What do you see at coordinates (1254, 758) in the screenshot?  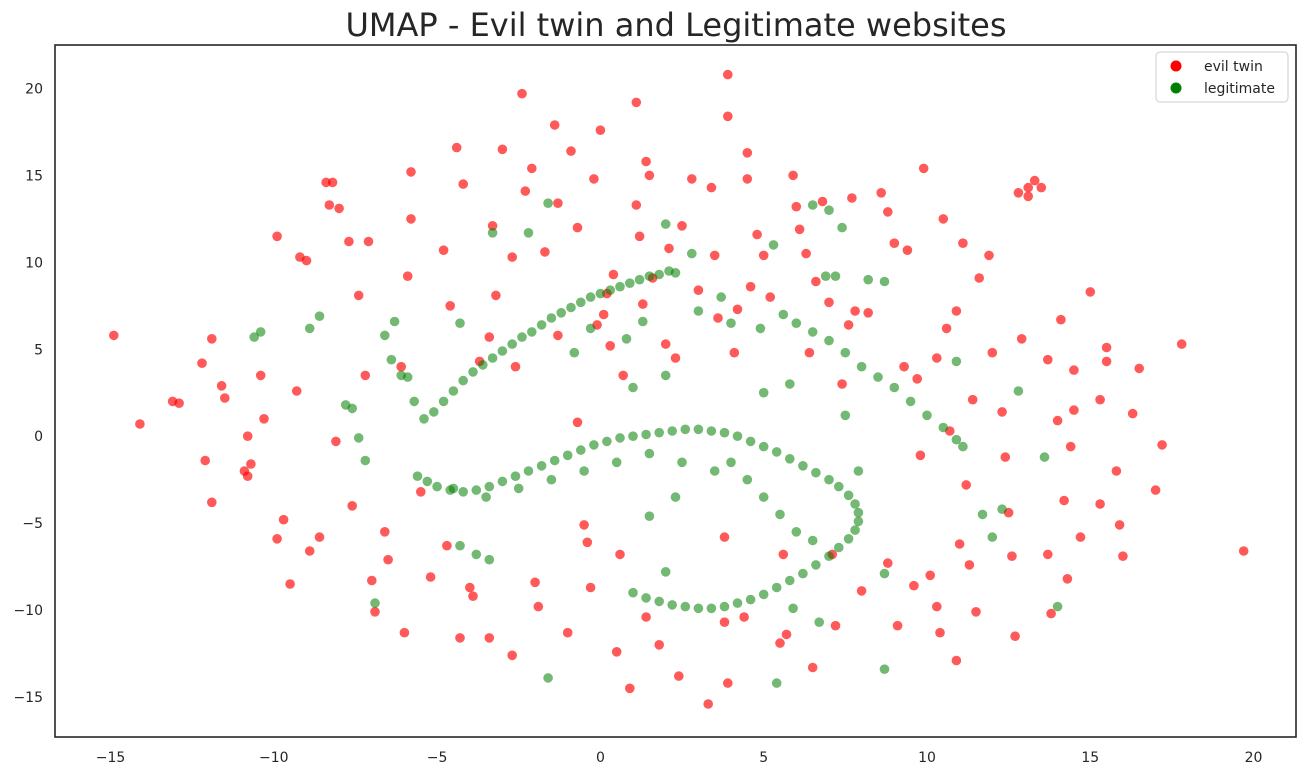 I see `x-tick-label: 20` at bounding box center [1254, 758].